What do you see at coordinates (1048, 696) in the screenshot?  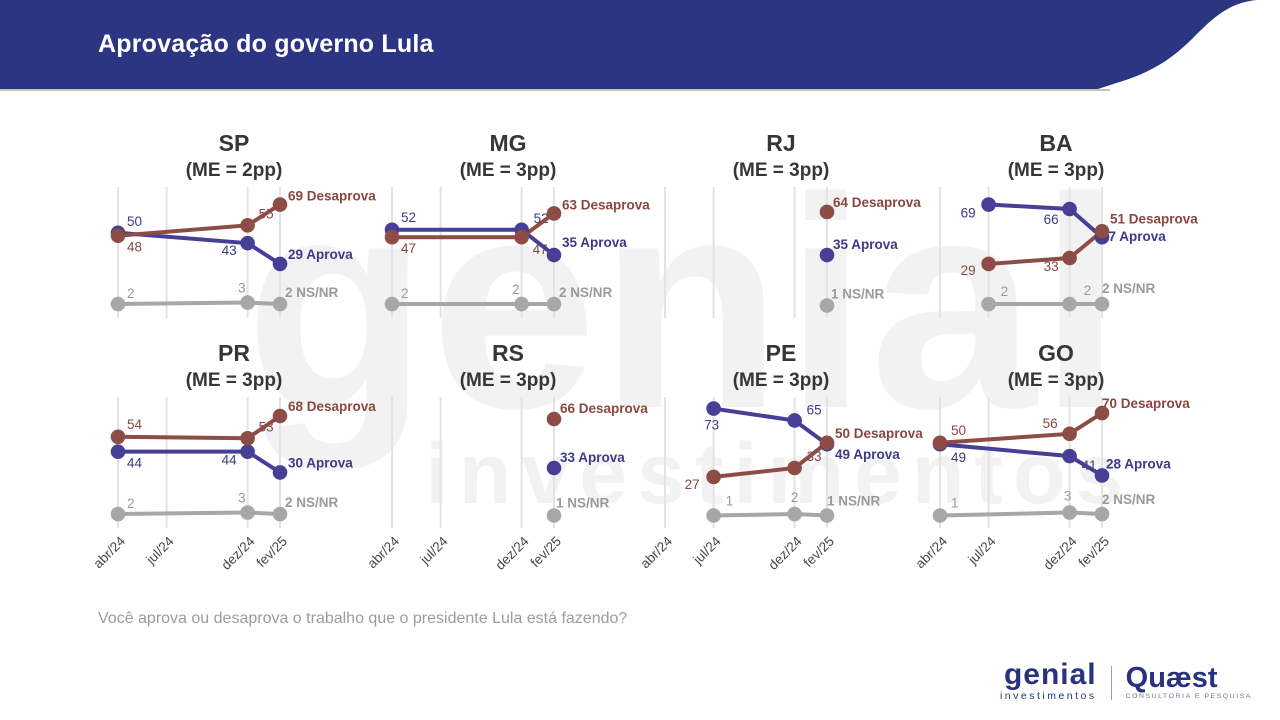 I see `genial-logo-subtitle: investimentos` at bounding box center [1048, 696].